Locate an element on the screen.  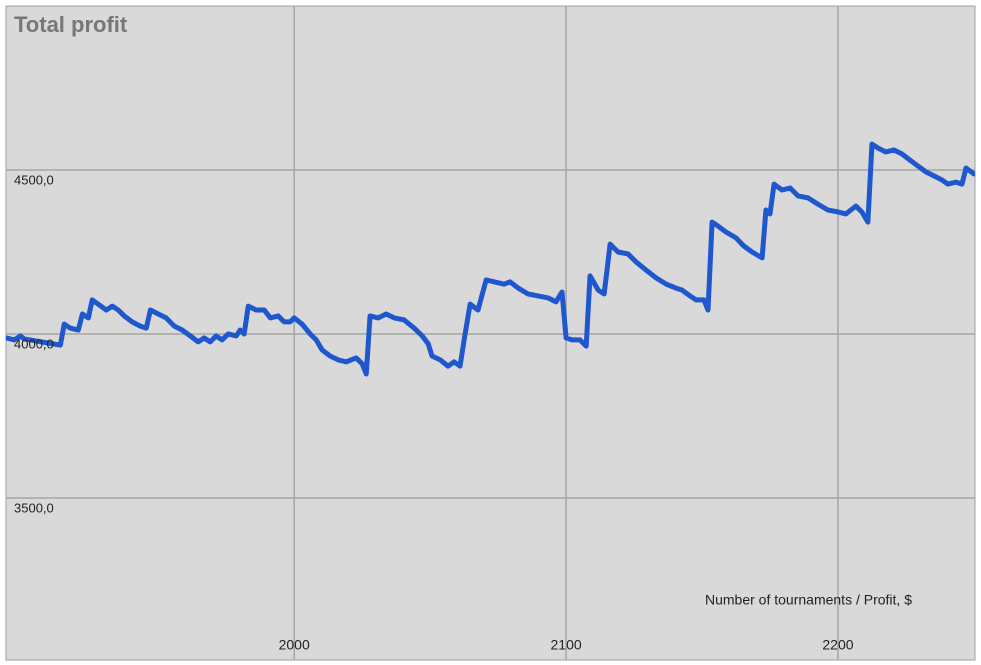
x-tick-label: 2200 is located at coordinates (837, 645).